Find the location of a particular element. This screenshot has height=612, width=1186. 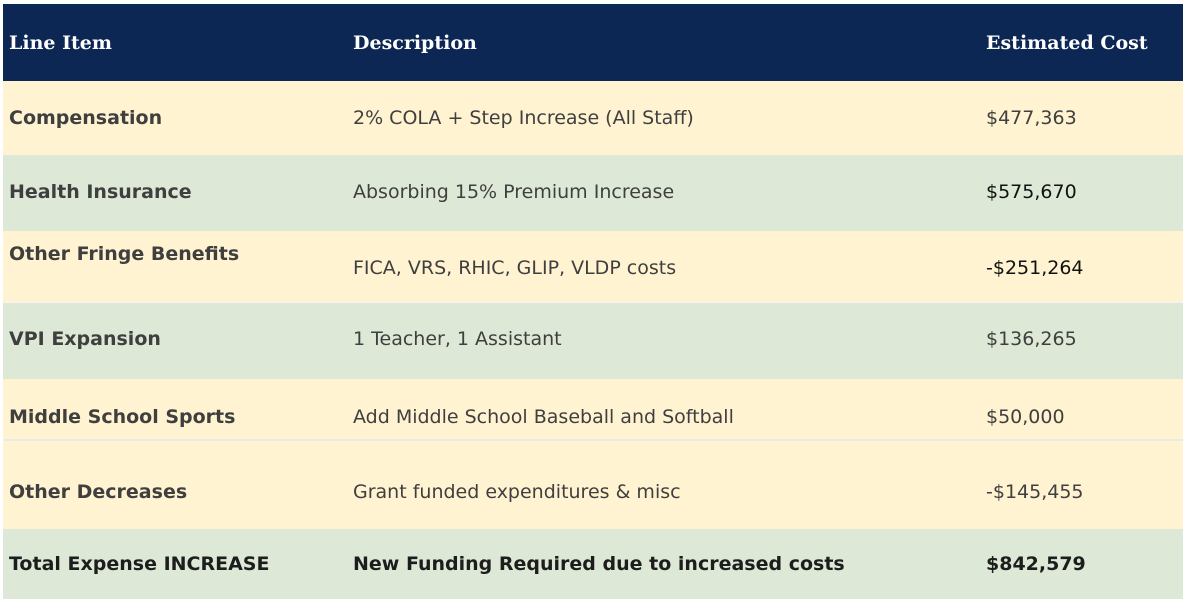

row-cost: -$145,455 is located at coordinates (1035, 492).